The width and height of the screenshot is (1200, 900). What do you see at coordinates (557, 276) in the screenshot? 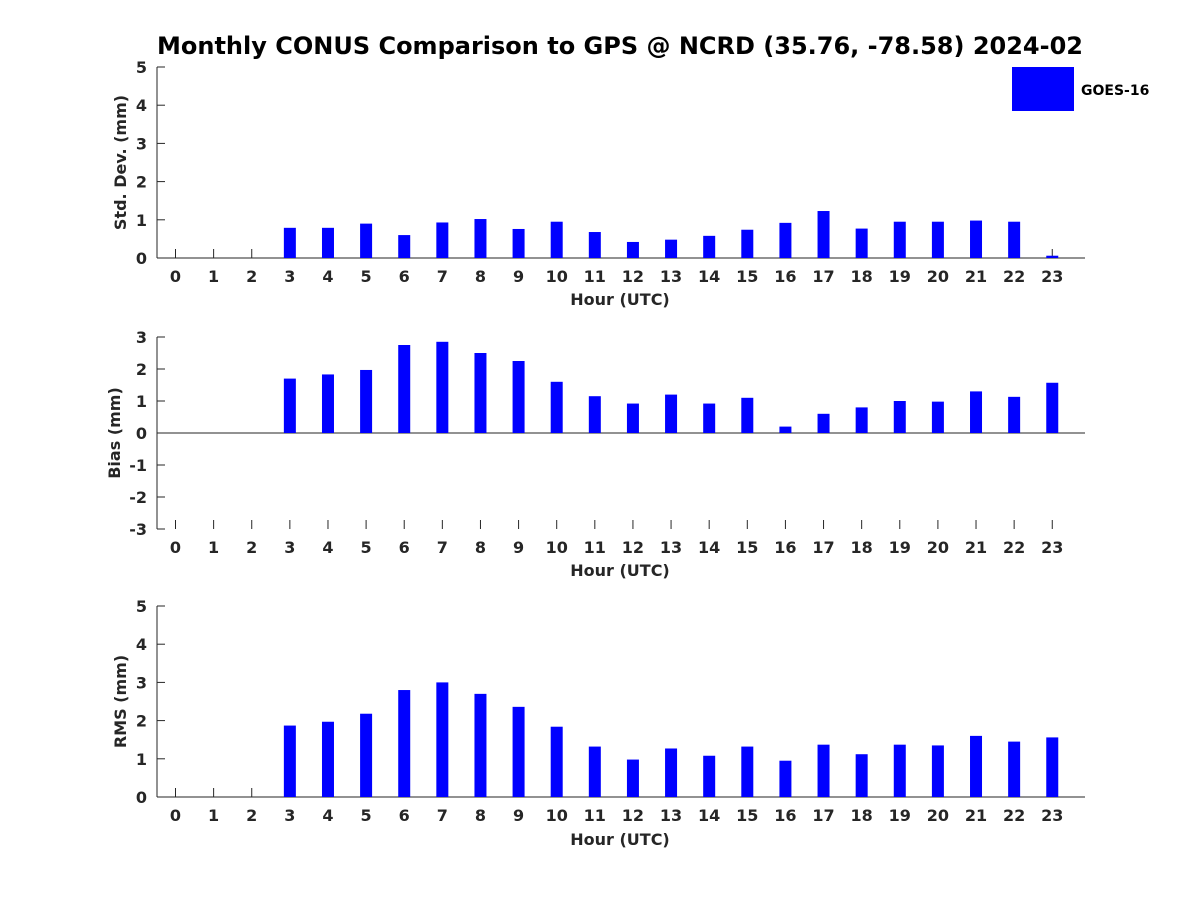
I see `x-tick-label: 10` at bounding box center [557, 276].